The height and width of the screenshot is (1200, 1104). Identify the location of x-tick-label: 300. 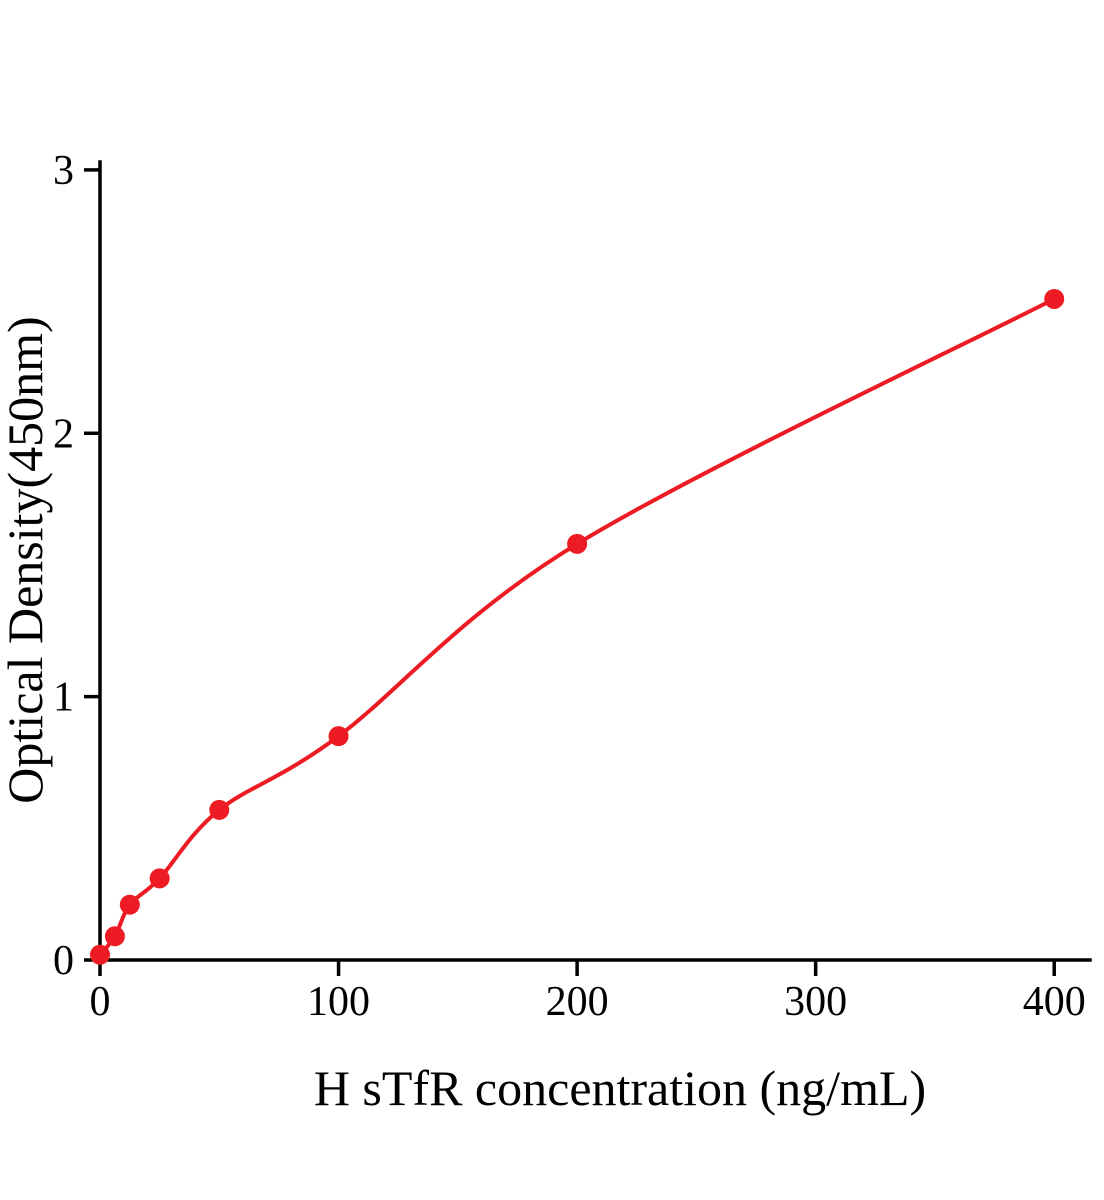
(815, 1002).